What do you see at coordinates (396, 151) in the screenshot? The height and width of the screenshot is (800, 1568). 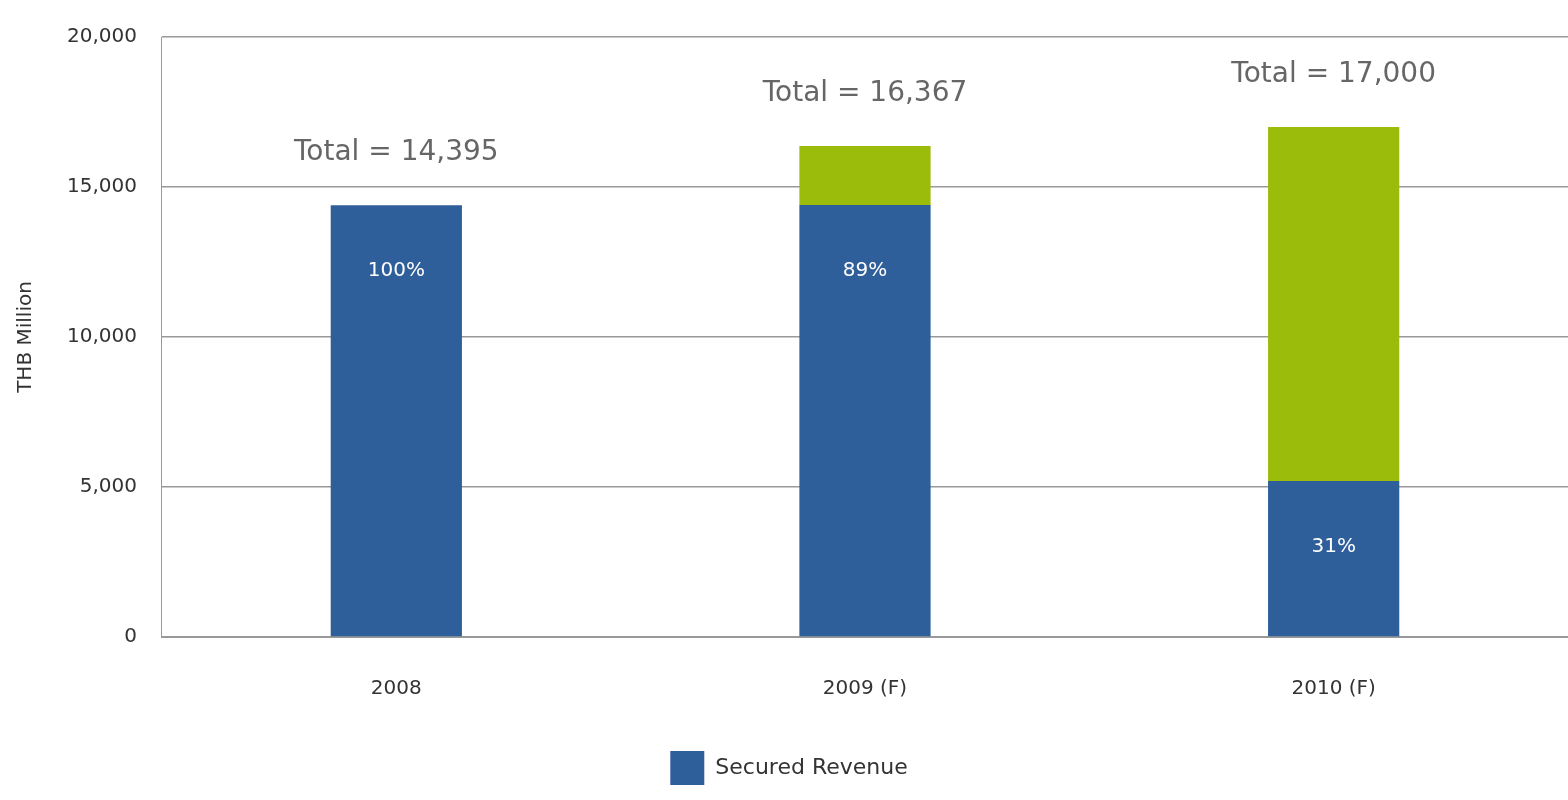 I see `total-label: Total = 14,395` at bounding box center [396, 151].